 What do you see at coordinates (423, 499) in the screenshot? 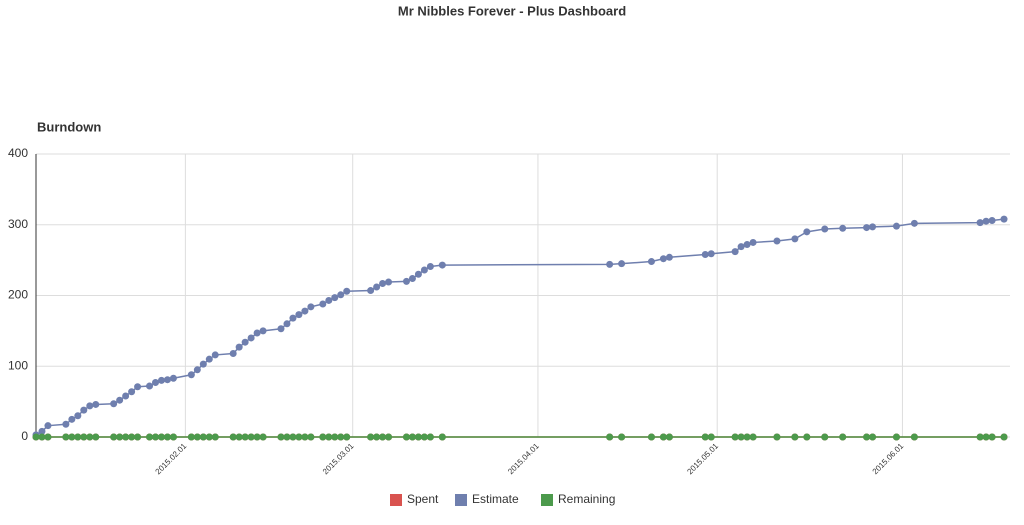
I see `legend-label: Spent` at bounding box center [423, 499].